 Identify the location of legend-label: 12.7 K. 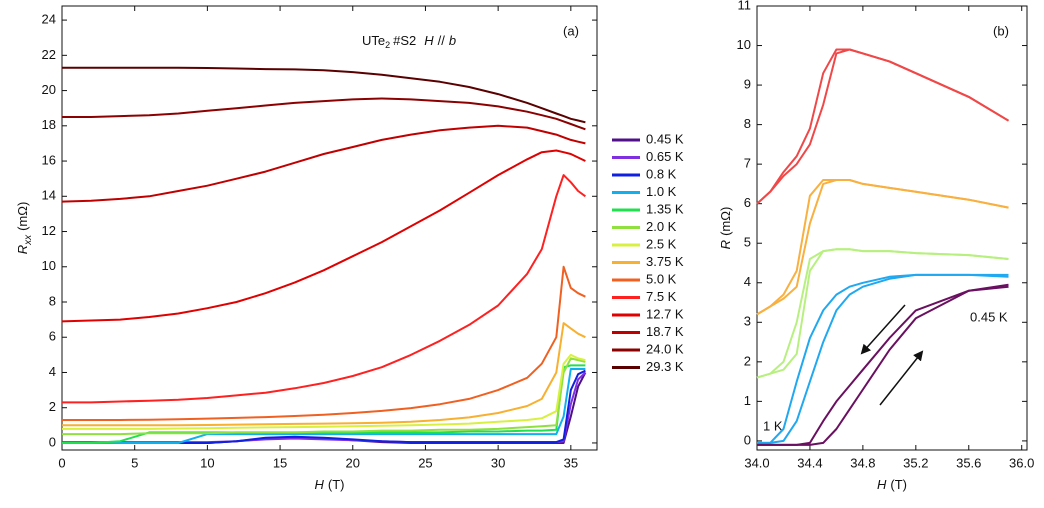
(665, 313).